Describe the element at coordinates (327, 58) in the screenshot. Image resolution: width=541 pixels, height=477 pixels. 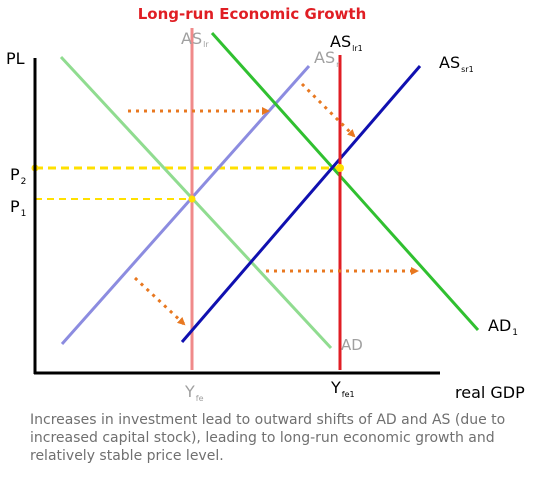
I see `as-r-label: ASr` at that location.